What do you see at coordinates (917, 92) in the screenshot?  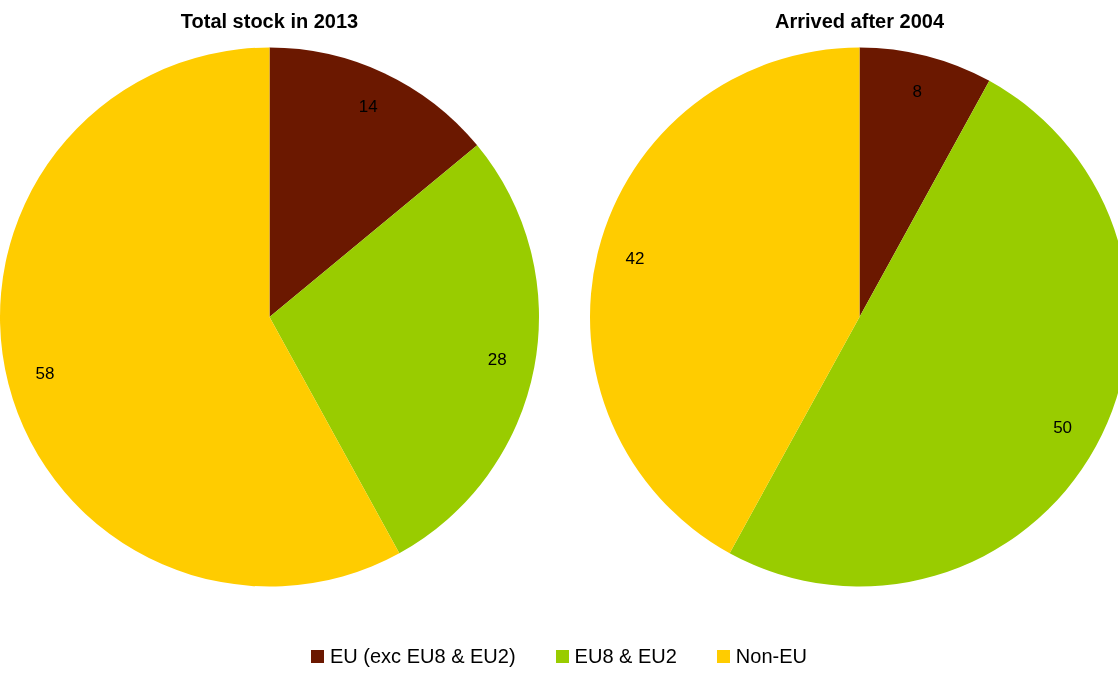 I see `data-label: 8` at bounding box center [917, 92].